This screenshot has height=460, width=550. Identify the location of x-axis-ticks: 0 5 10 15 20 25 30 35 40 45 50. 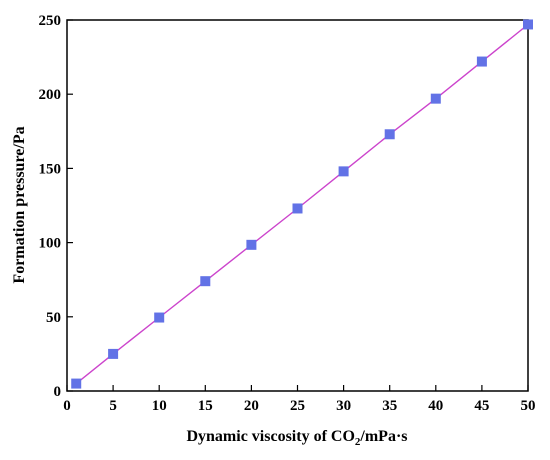
(299, 399).